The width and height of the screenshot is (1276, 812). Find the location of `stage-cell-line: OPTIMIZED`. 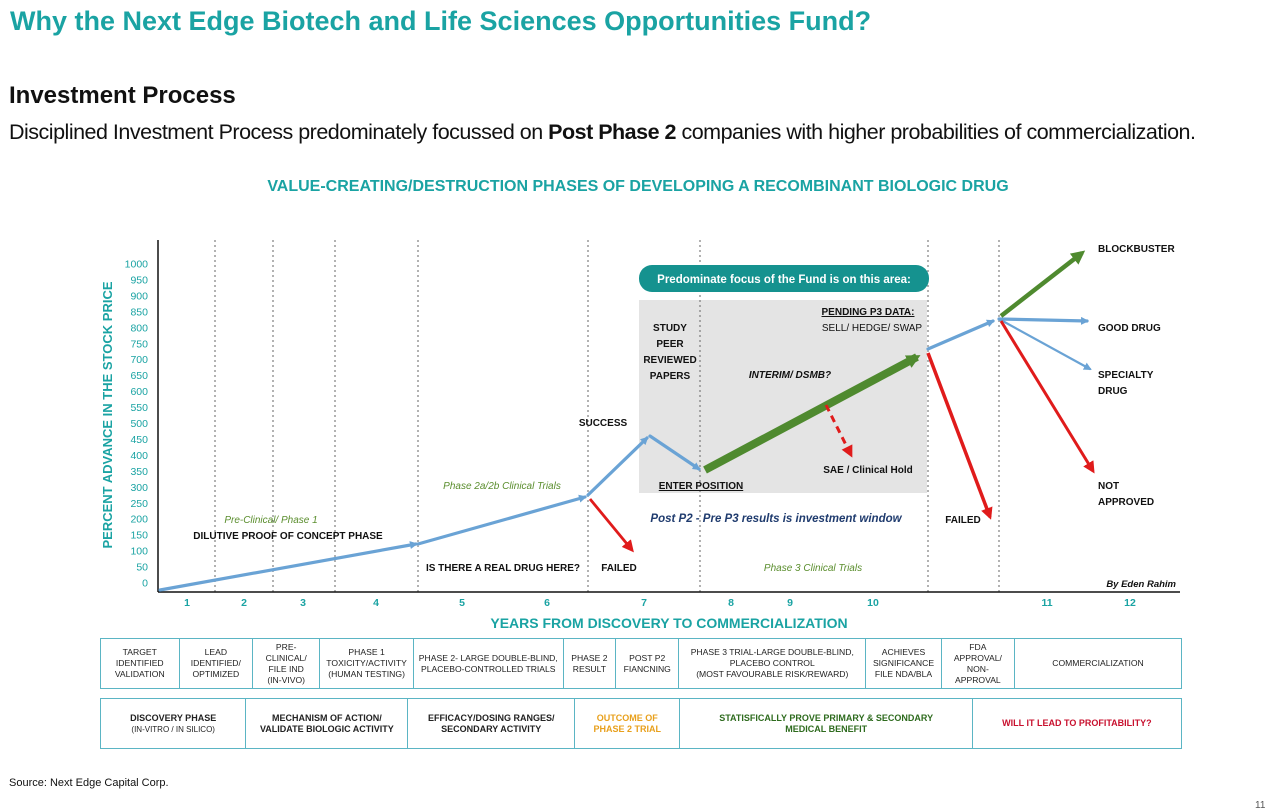

stage-cell-line: OPTIMIZED is located at coordinates (216, 674).